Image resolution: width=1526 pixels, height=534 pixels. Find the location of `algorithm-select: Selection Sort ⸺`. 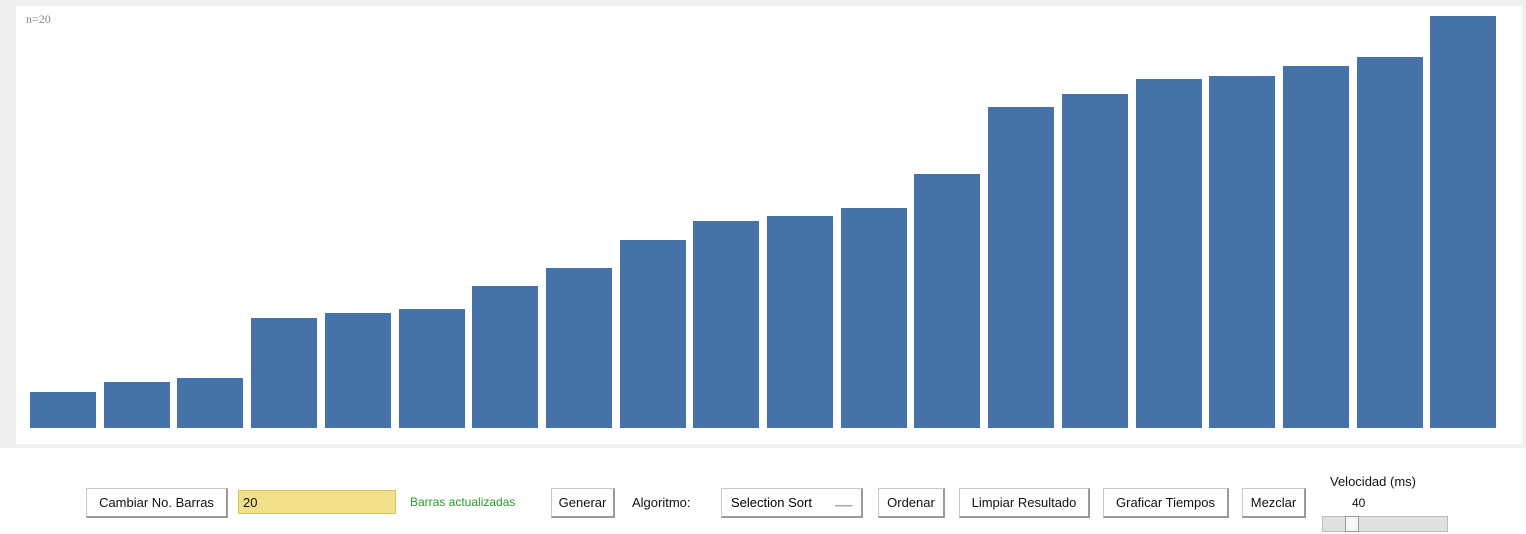

algorithm-select: Selection Sort ⸺ is located at coordinates (792, 503).